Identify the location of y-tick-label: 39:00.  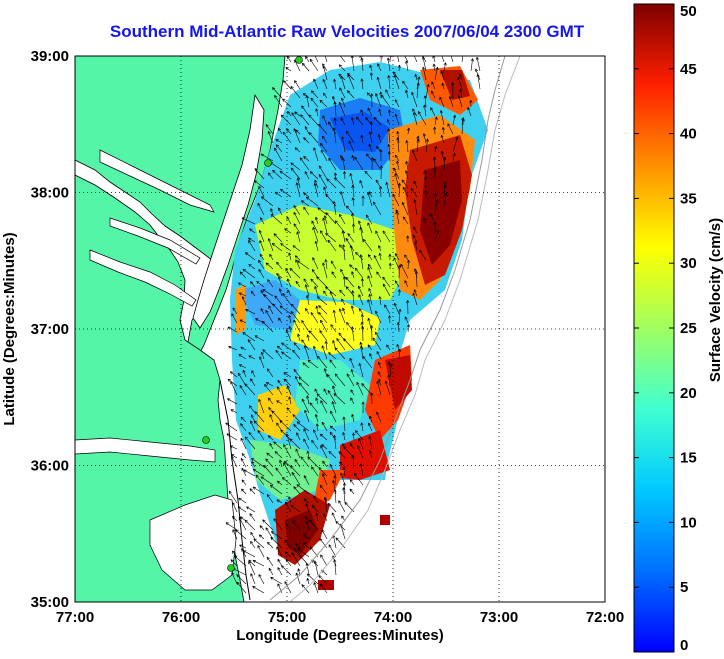
(50, 56).